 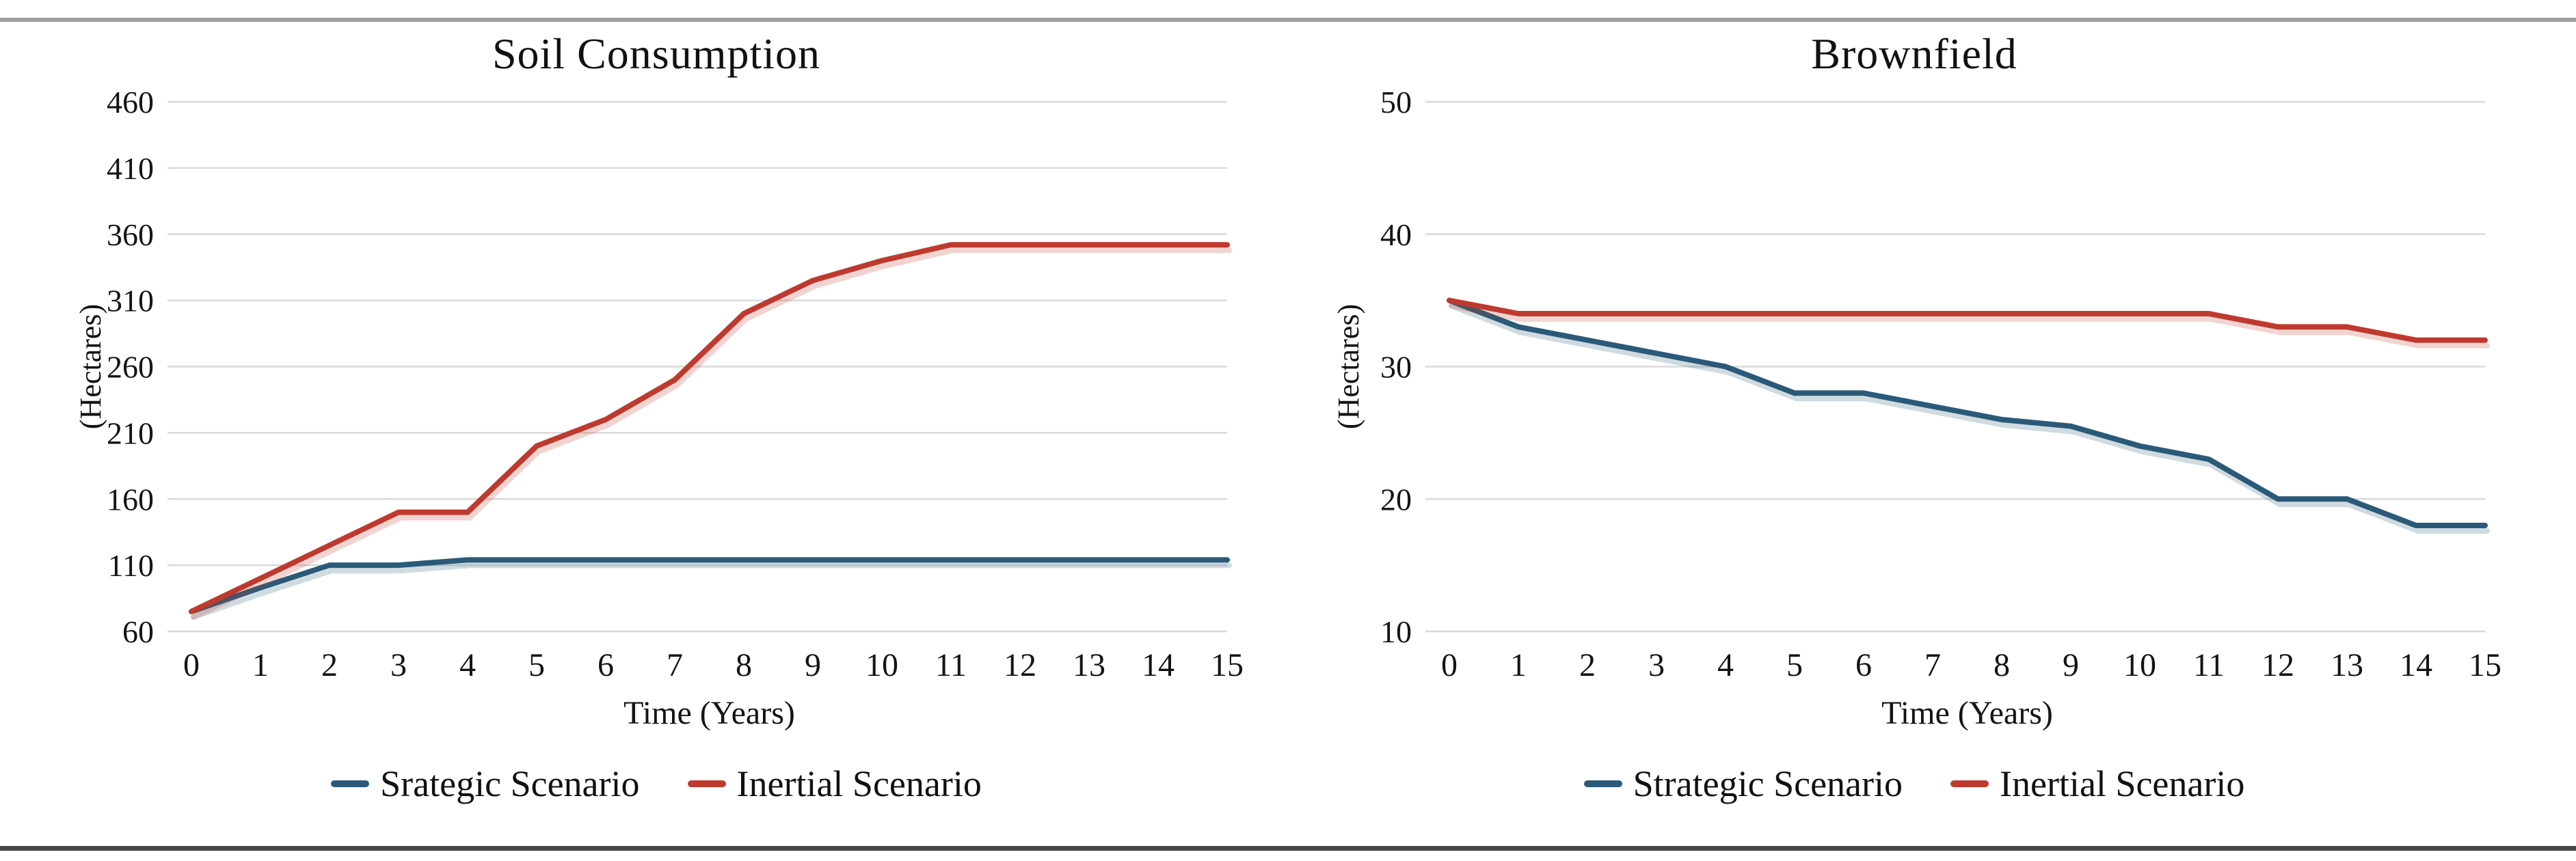 I want to click on inertial-series-line, so click(x=1967, y=321).